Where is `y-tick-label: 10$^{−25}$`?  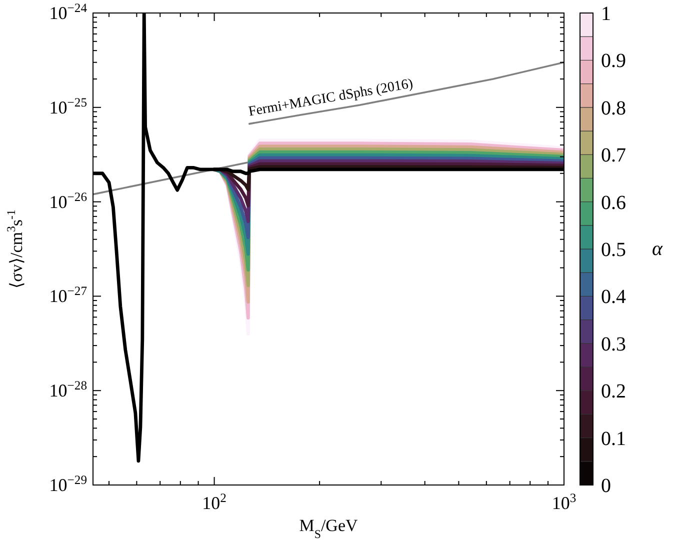 y-tick-label: 10$^{−25}$ is located at coordinates (68, 106).